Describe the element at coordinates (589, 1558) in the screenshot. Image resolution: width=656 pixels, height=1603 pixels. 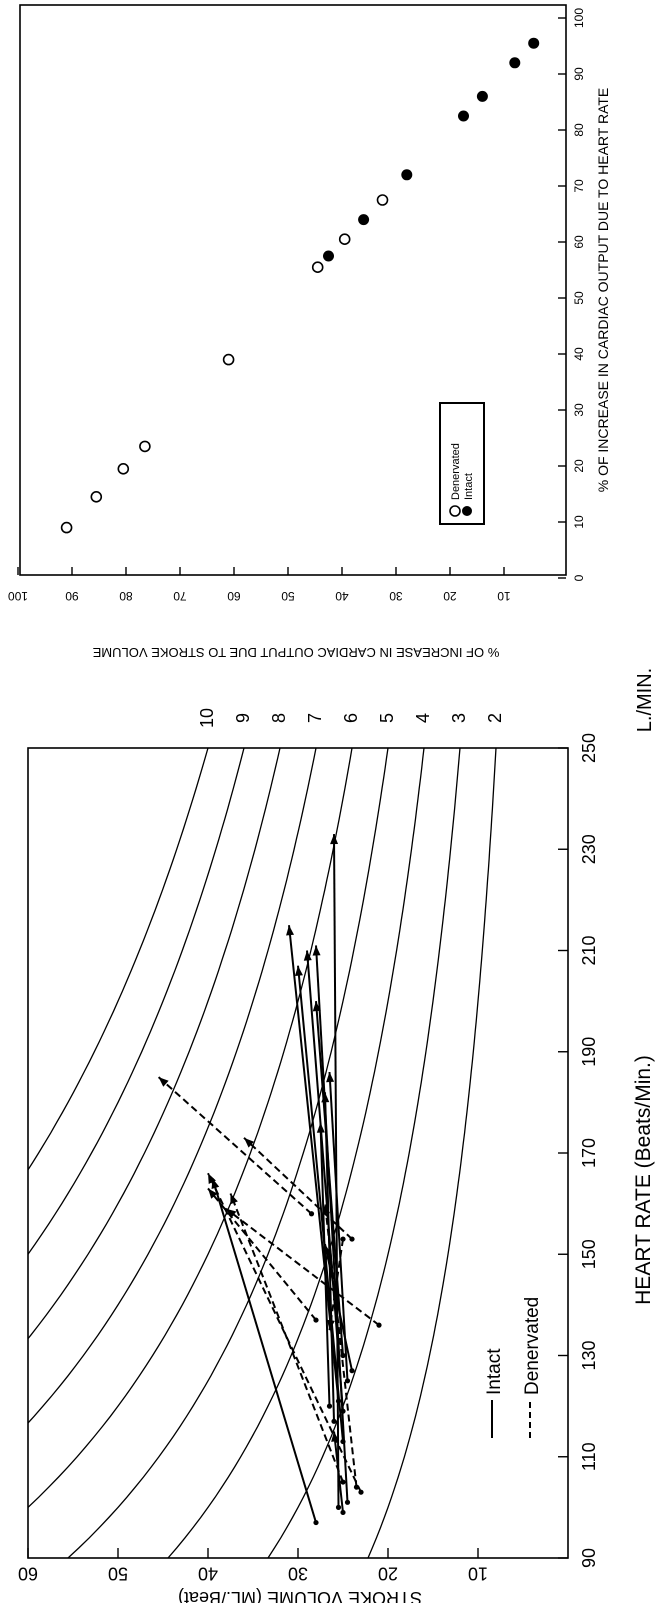
I see `bottom-x-tick-label: 90` at that location.